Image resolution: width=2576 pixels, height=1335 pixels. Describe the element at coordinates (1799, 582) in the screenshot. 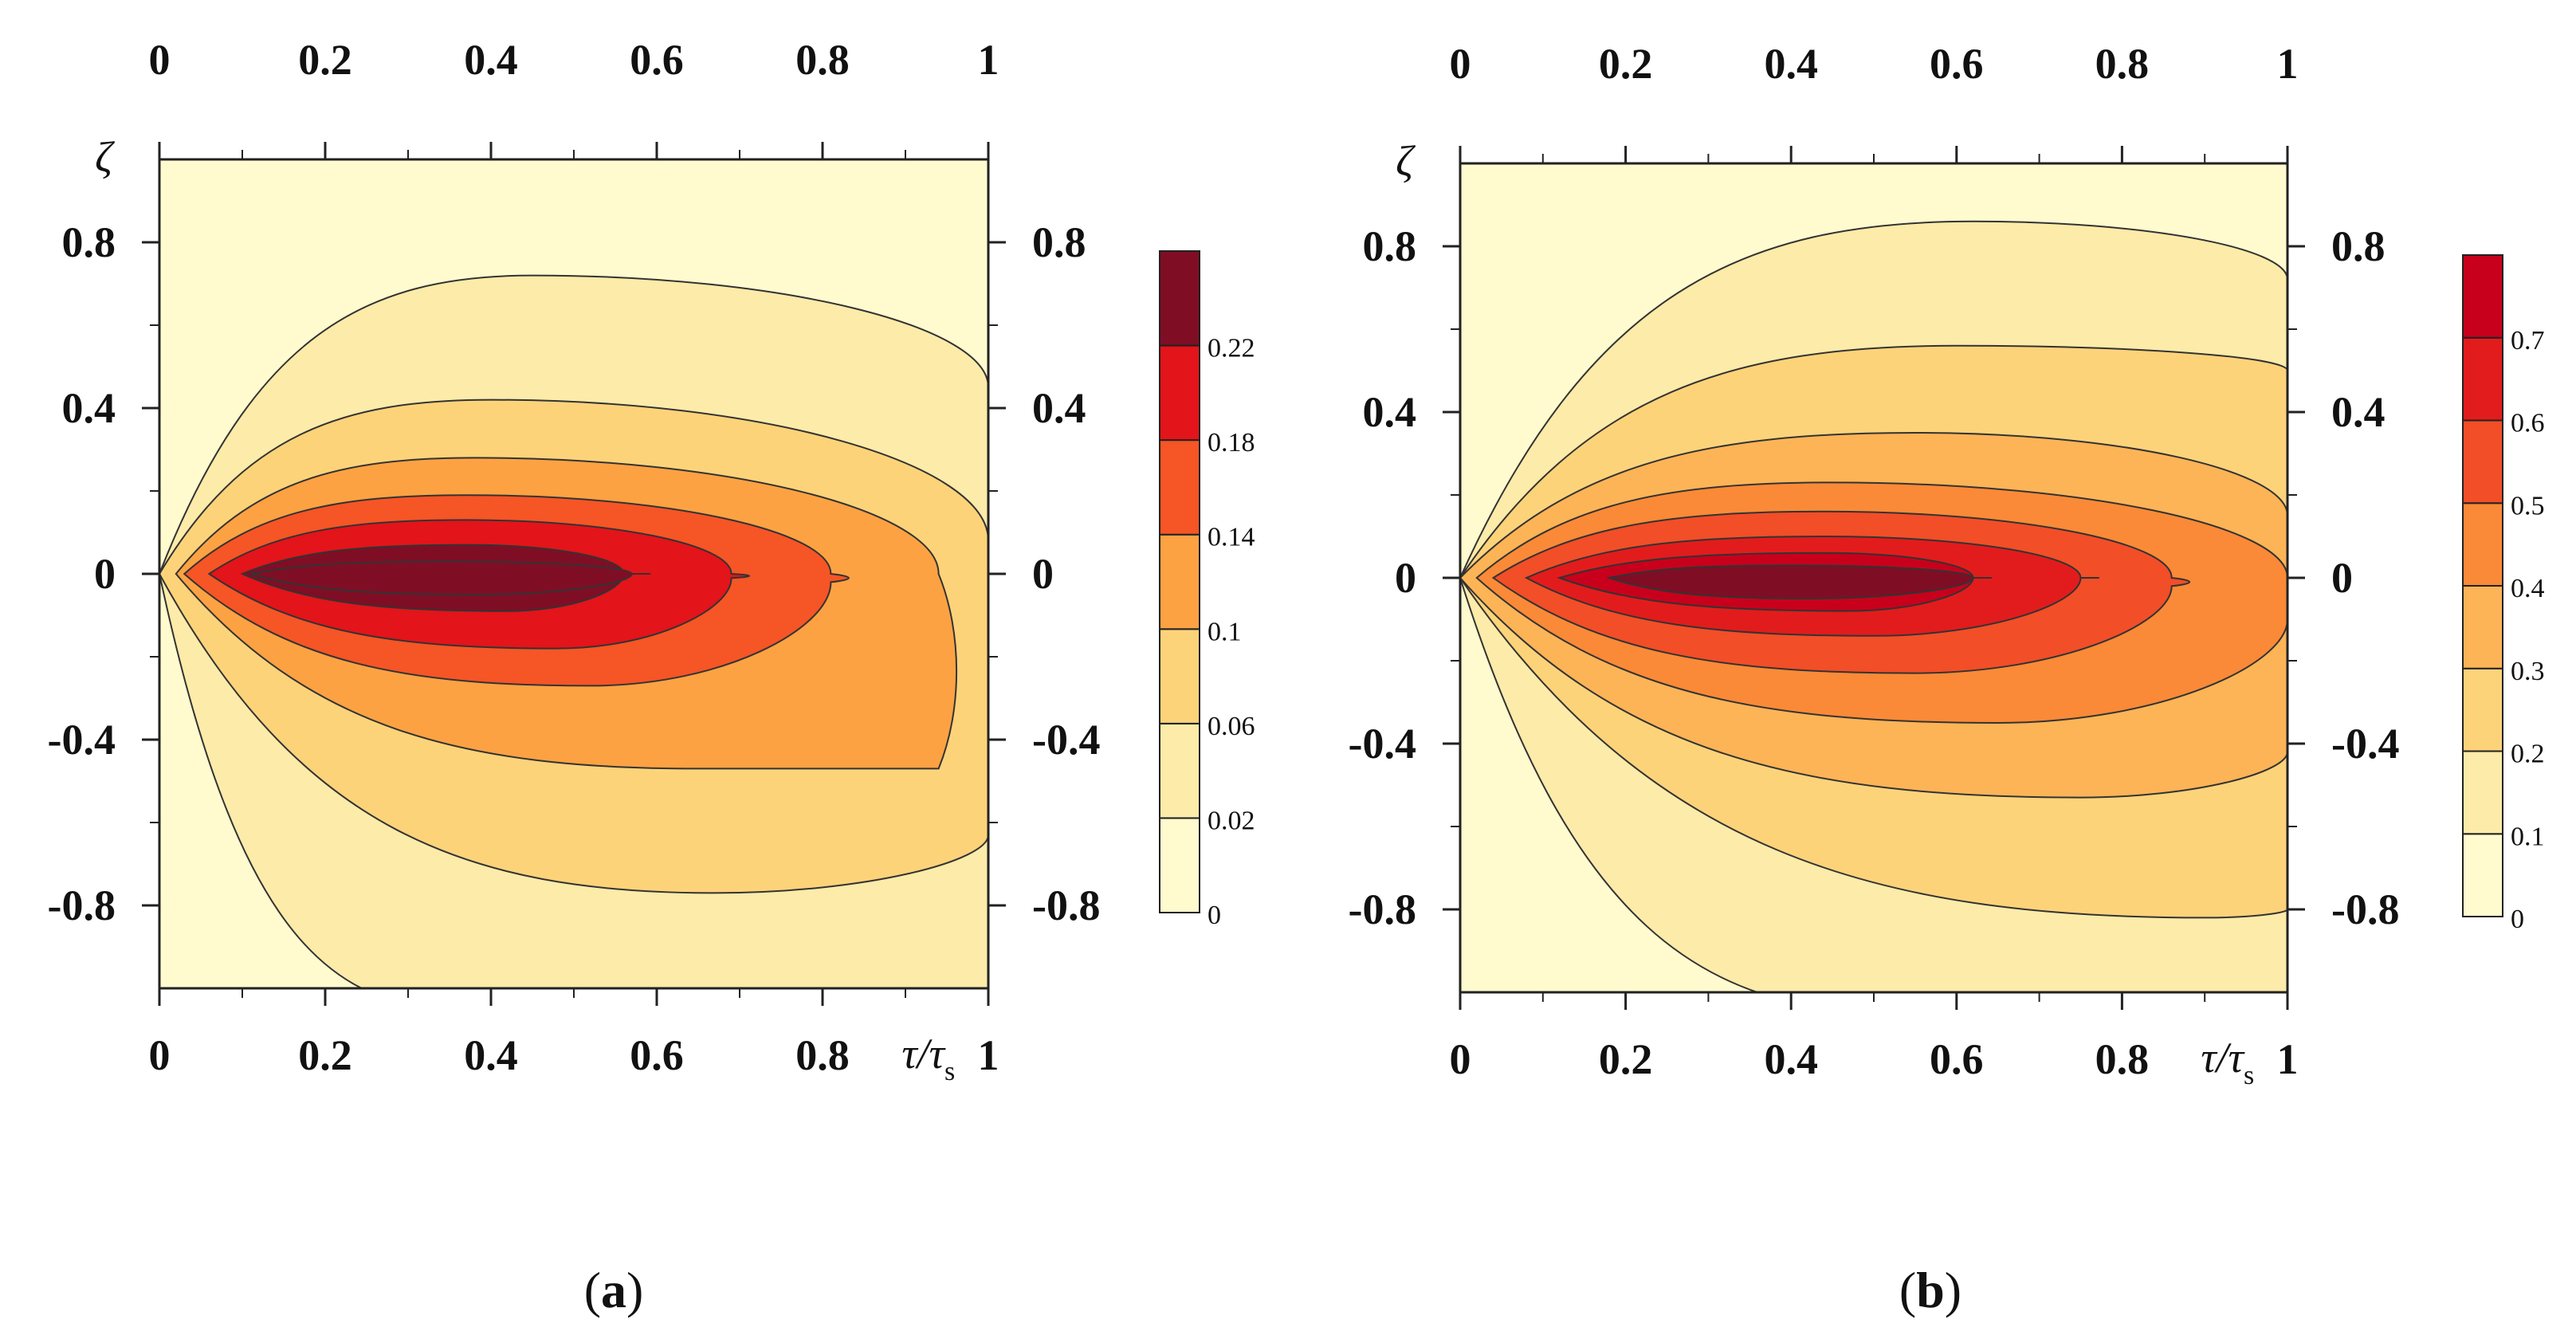

I see `contour-level-0.75` at that location.